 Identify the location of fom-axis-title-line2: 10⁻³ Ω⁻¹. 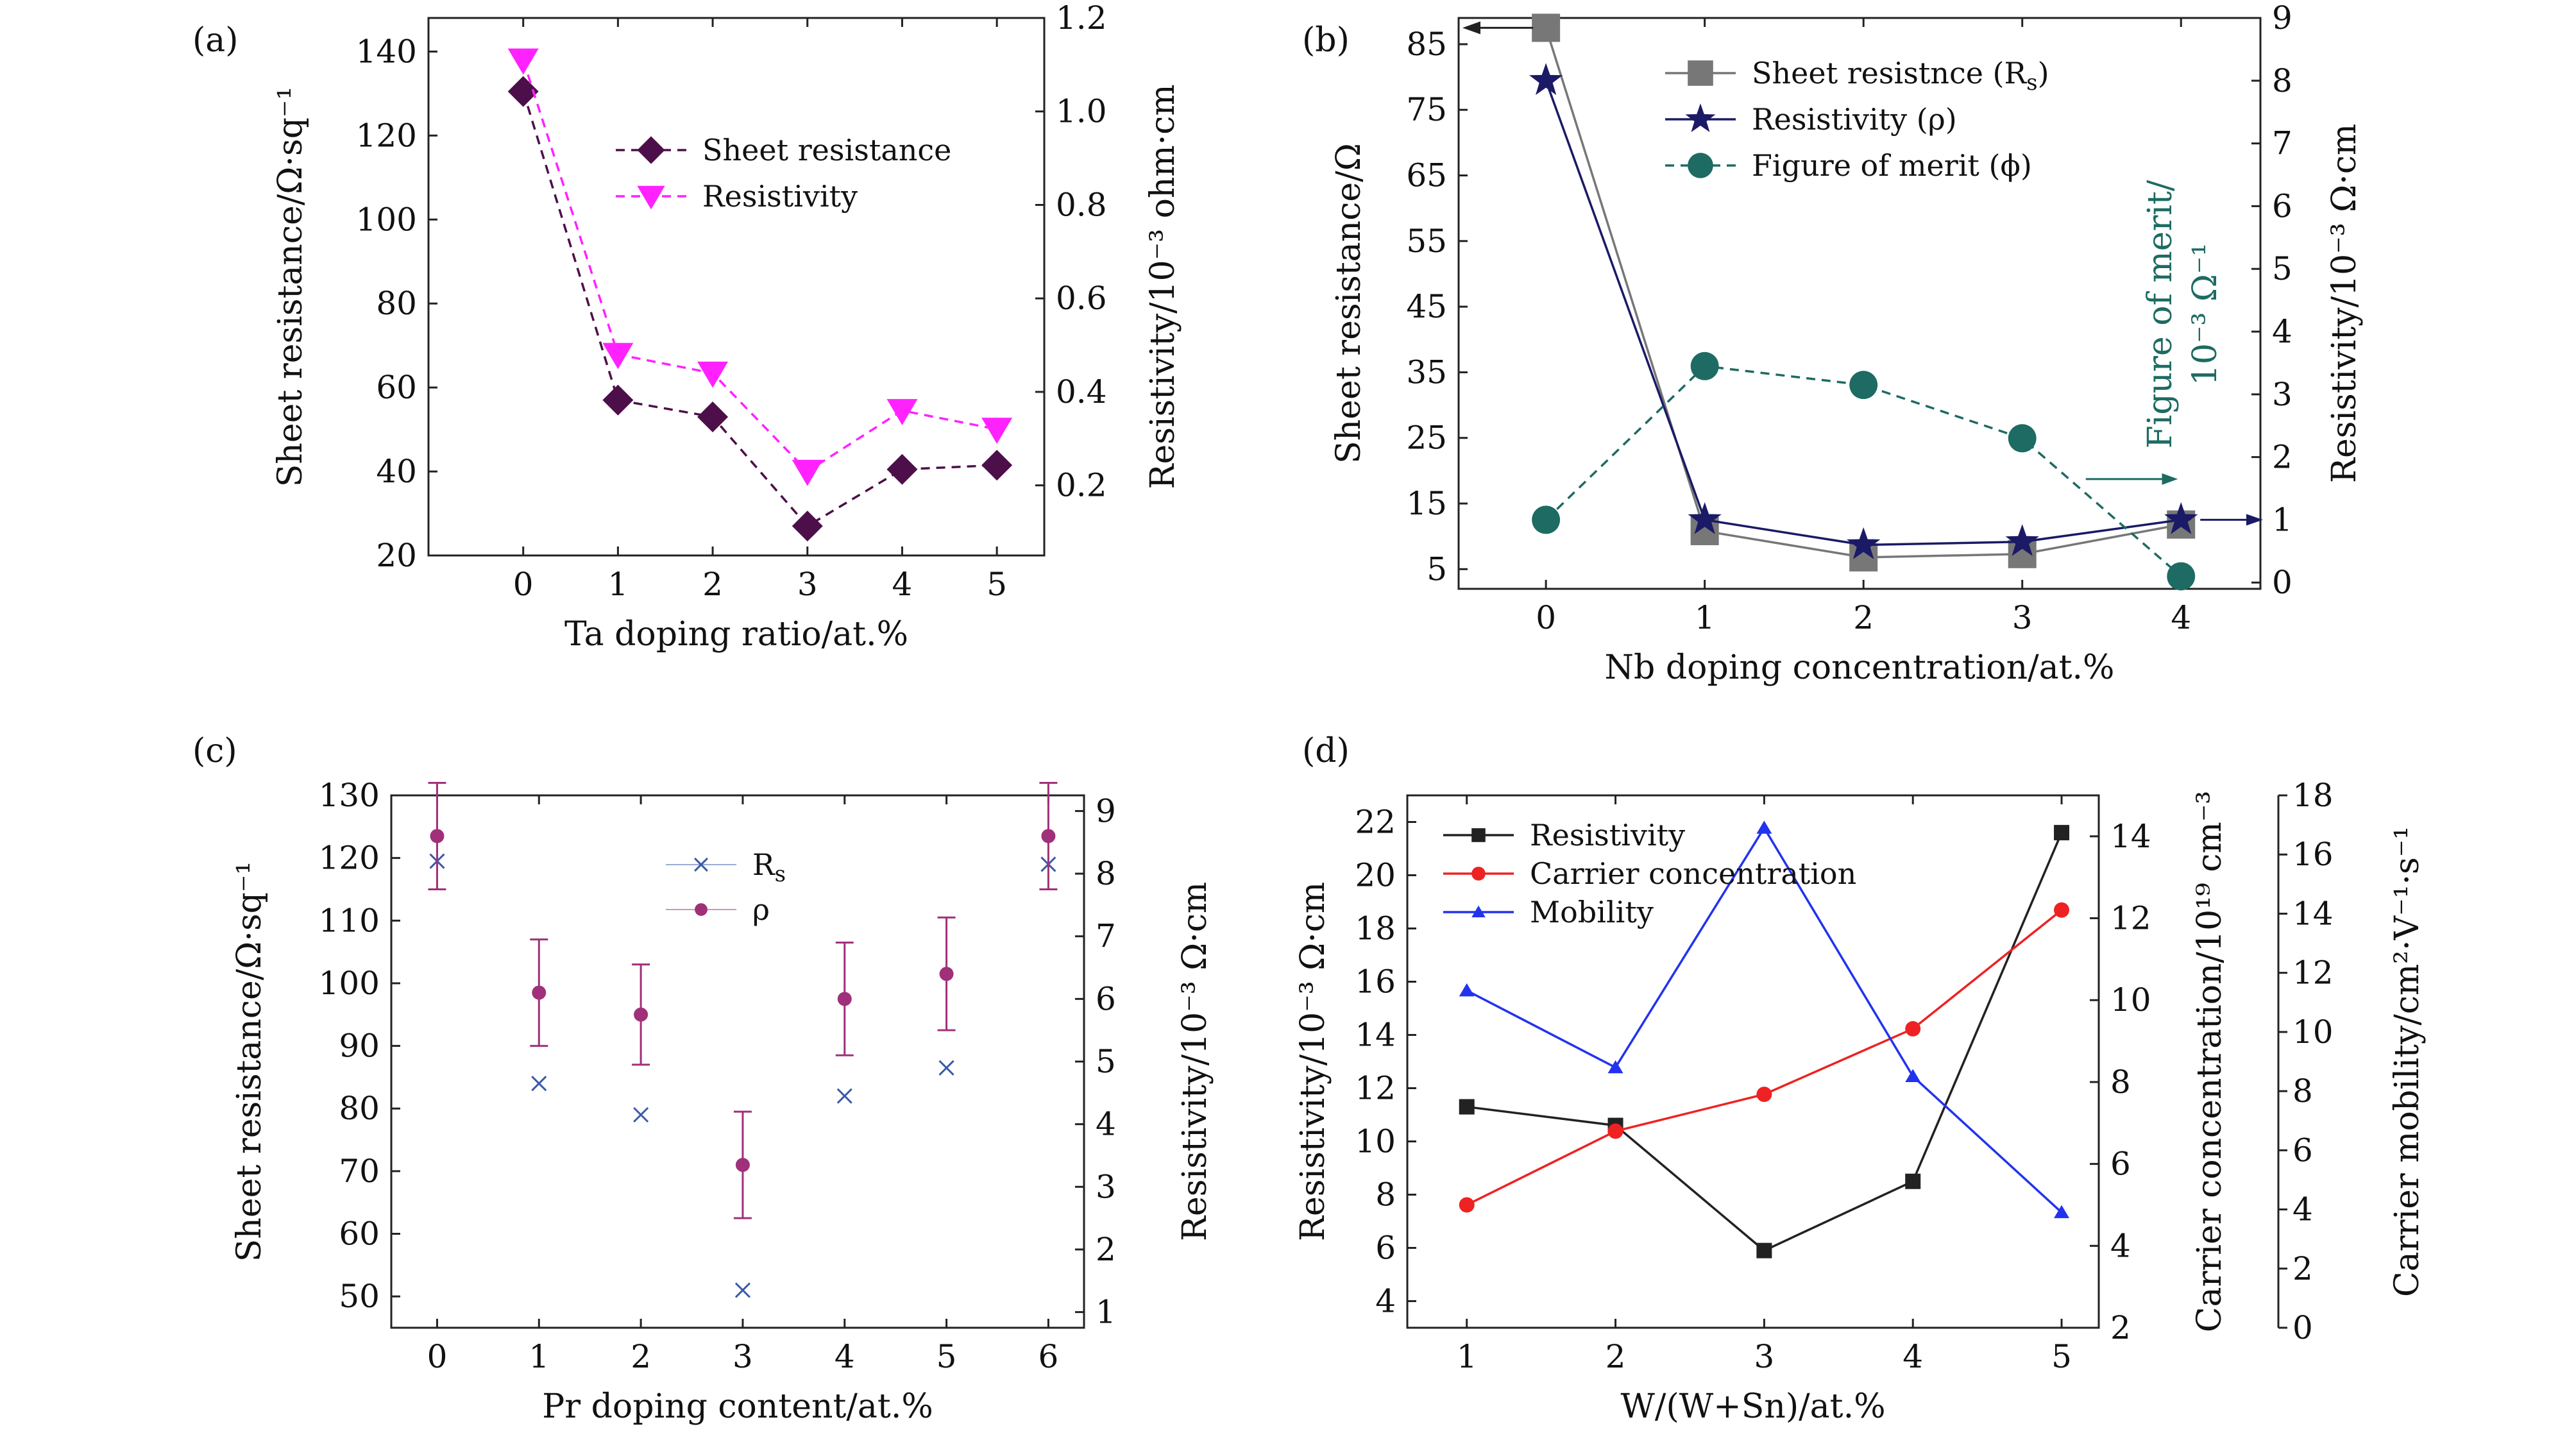
(2205, 314).